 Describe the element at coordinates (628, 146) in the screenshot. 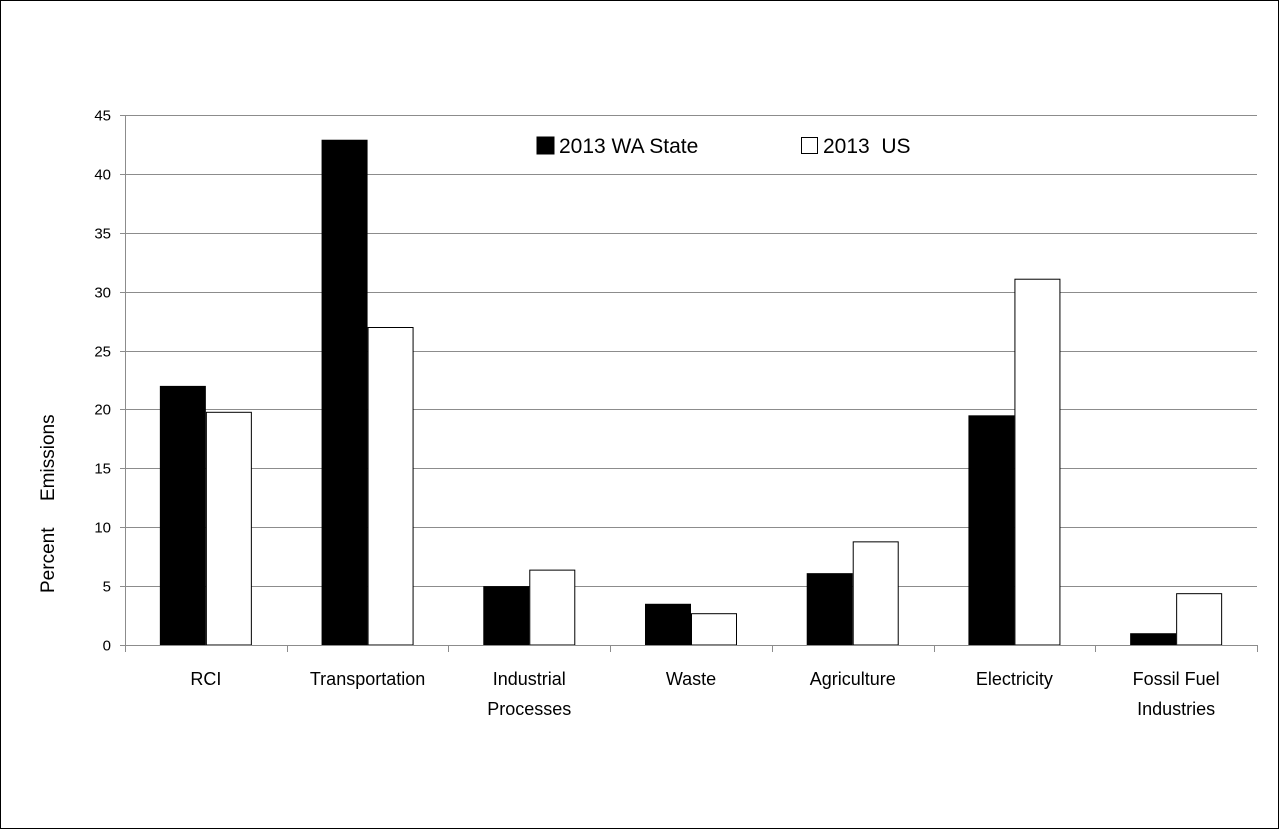

I see `legend-label-wa: 2013 WA State` at that location.